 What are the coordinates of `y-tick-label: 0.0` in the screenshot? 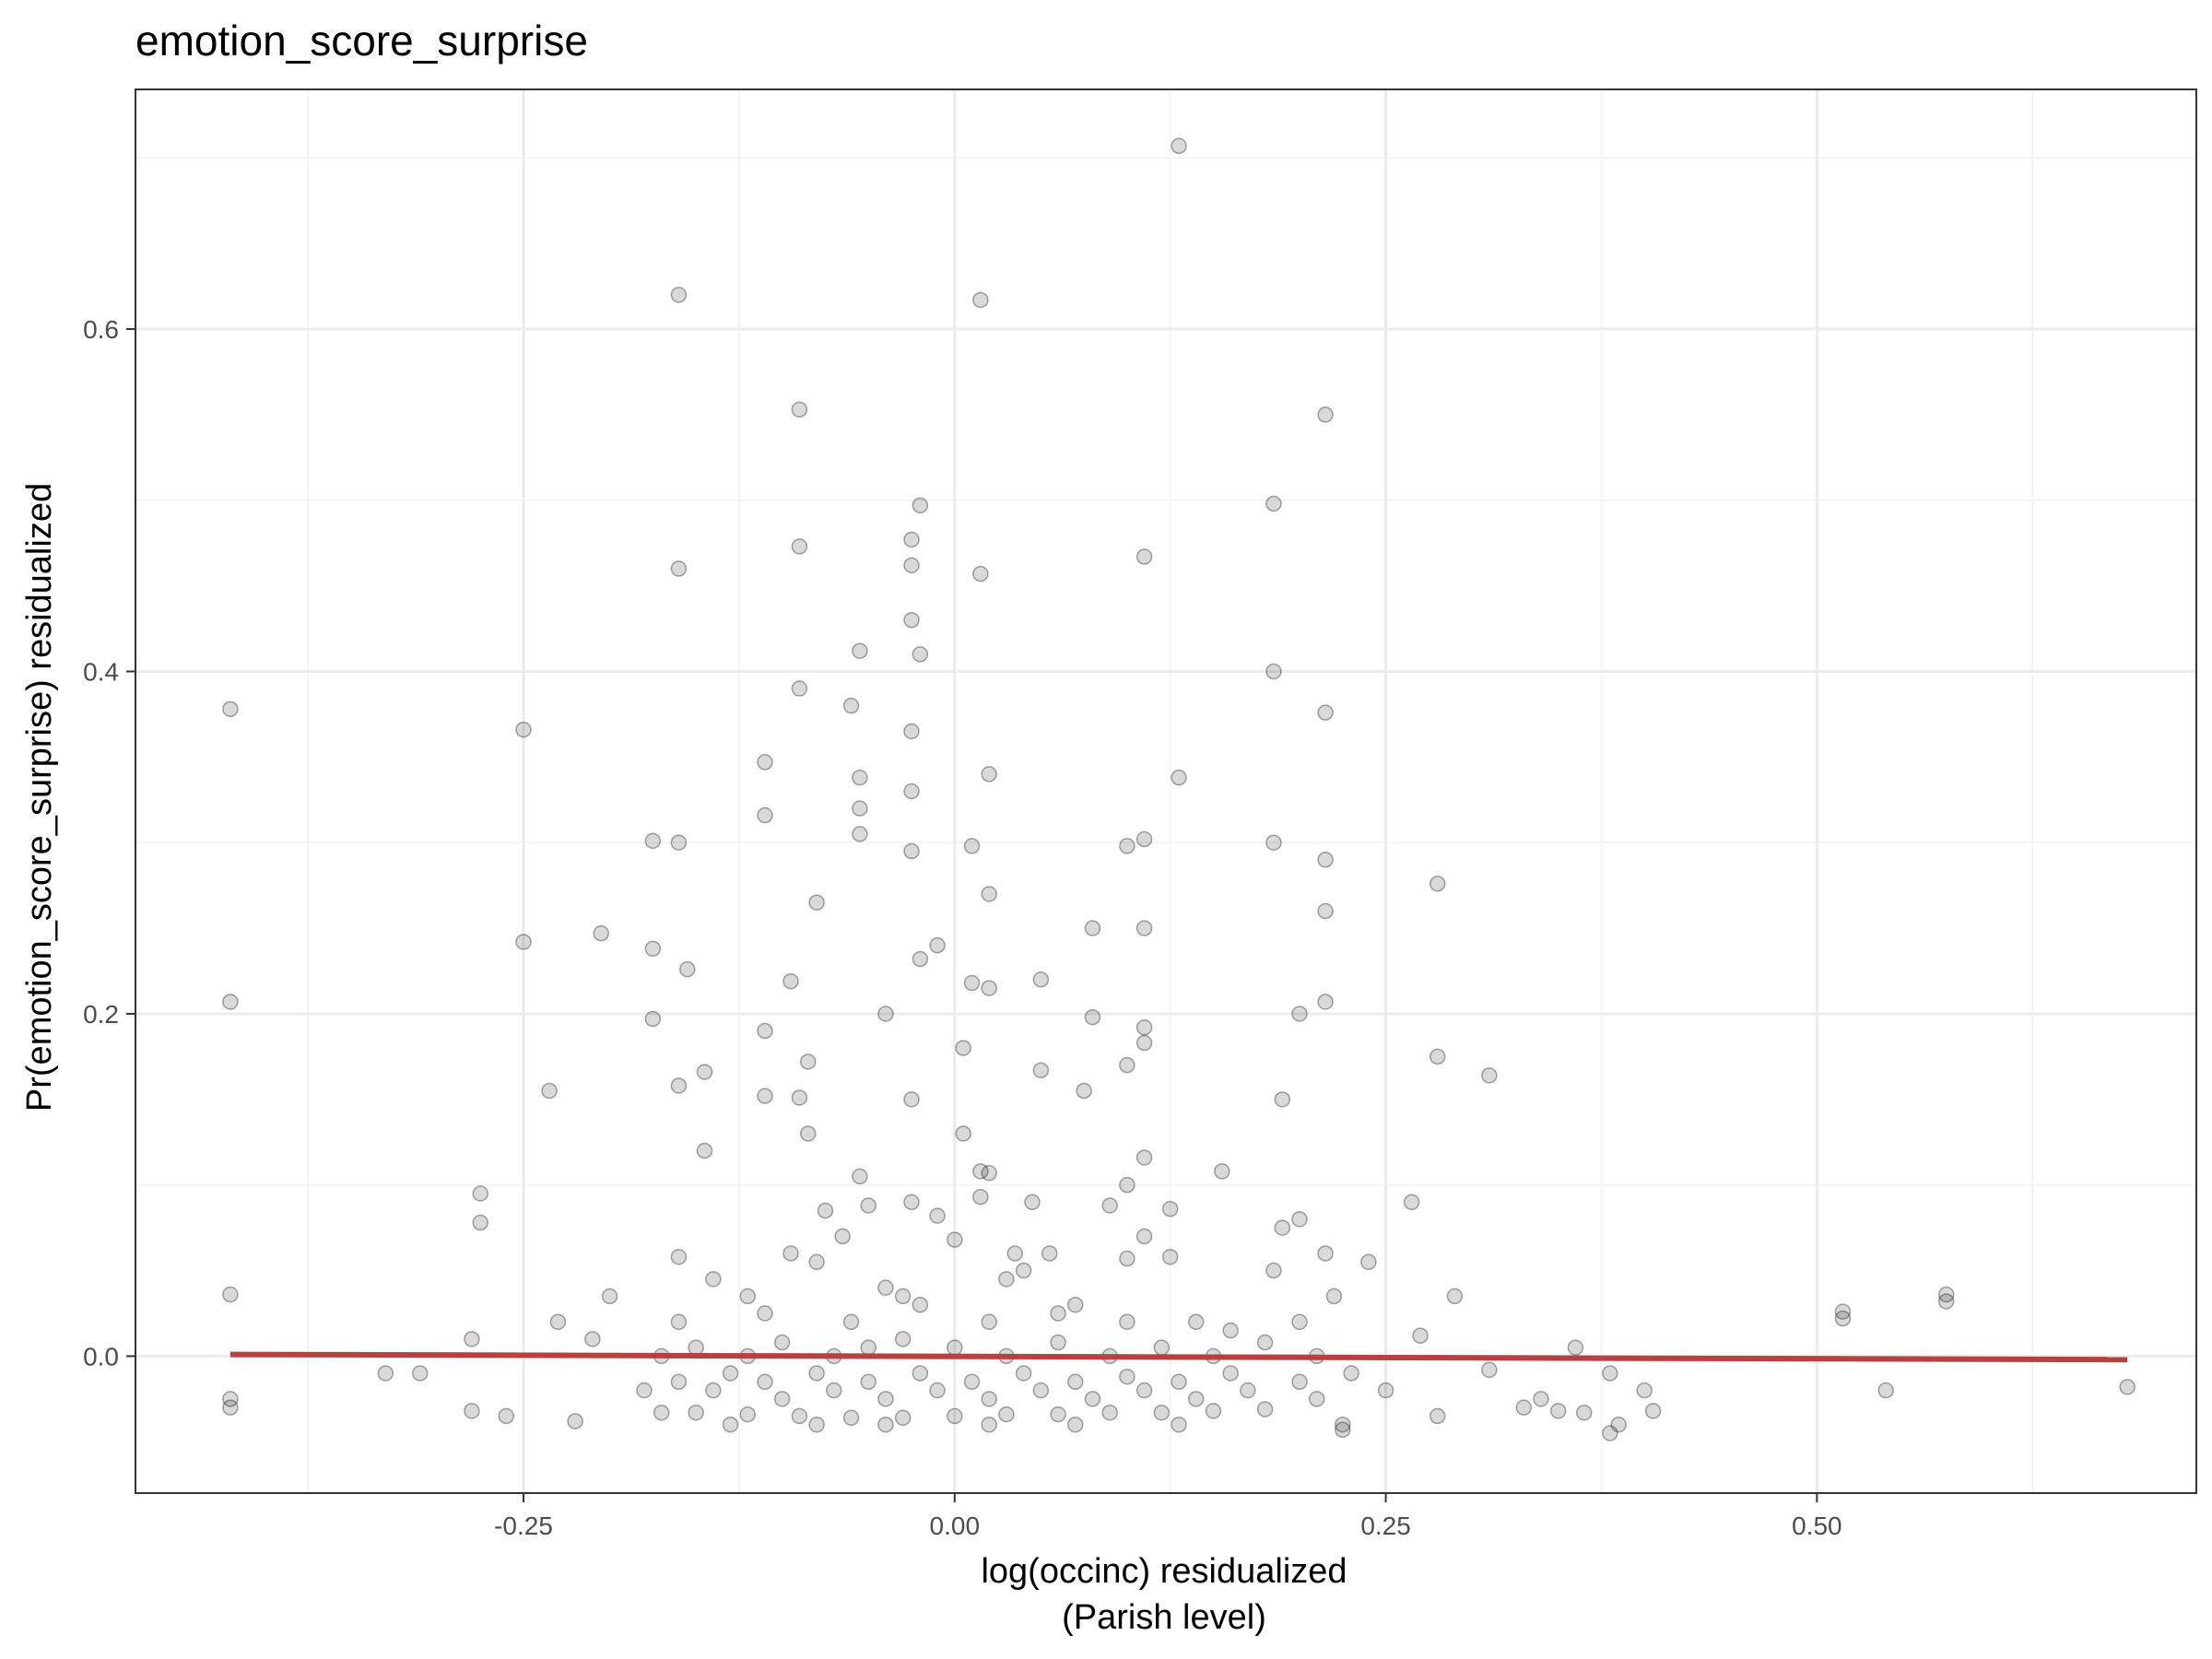 It's located at (101, 1356).